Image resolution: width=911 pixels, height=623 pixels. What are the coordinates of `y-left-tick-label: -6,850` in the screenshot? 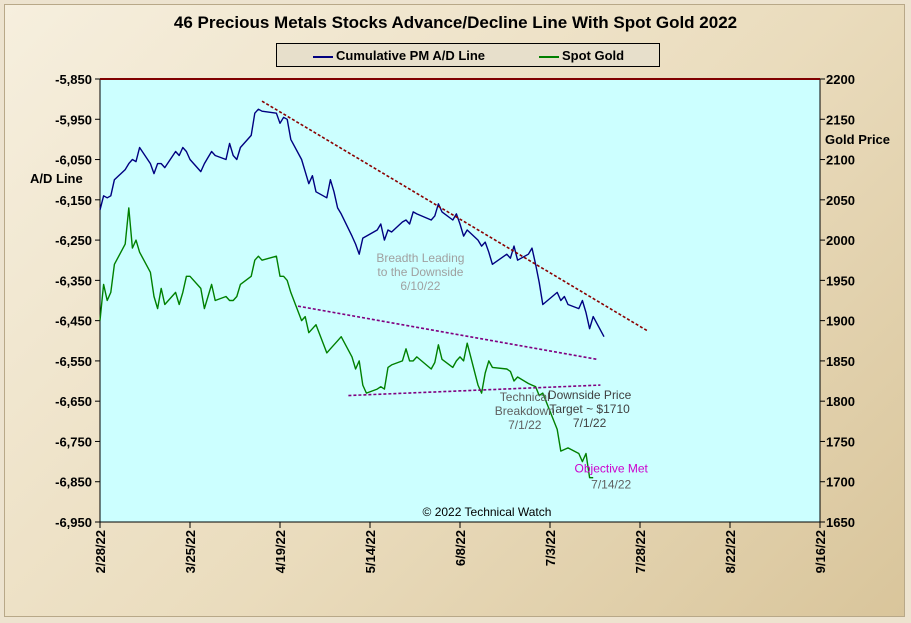 It's located at (73, 482).